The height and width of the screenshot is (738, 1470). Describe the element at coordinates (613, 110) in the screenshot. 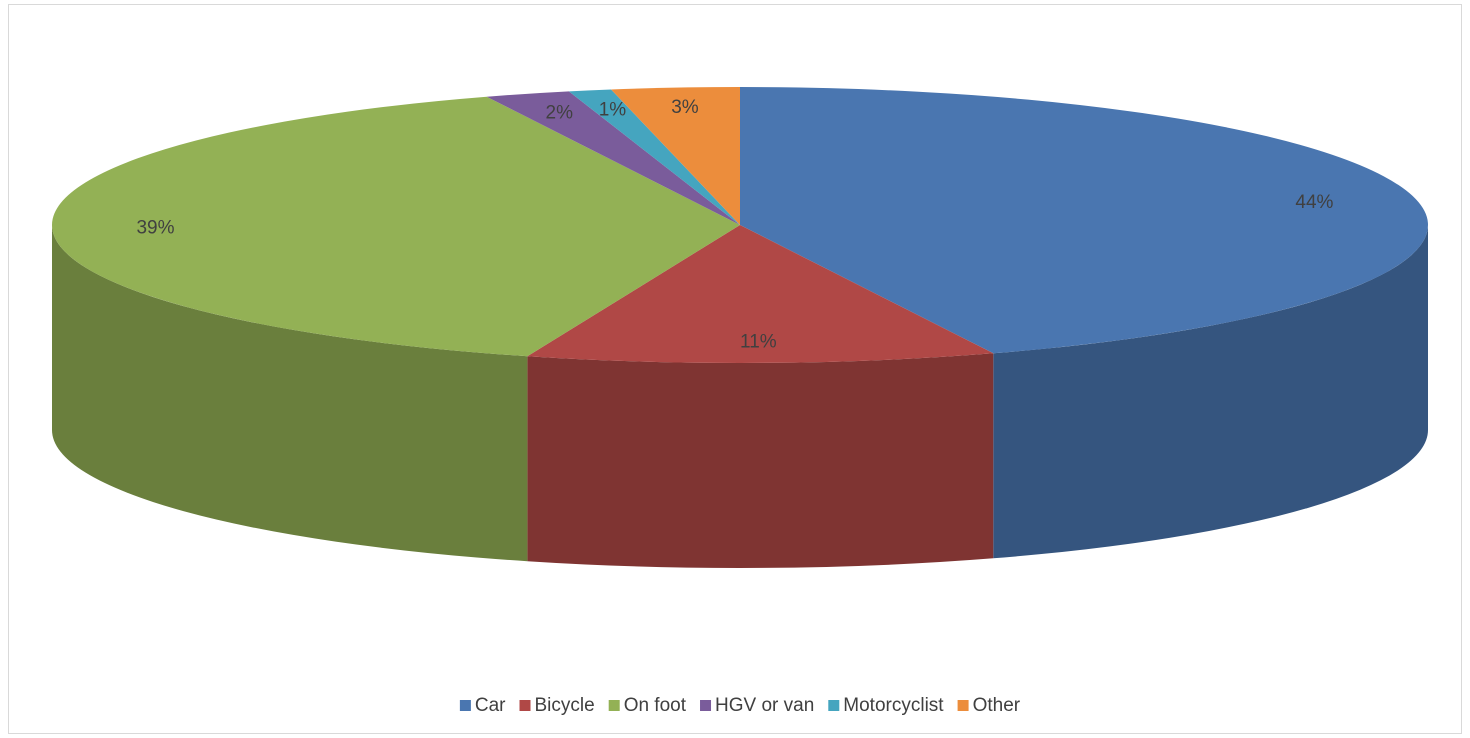

I see `data-label: 1%` at that location.